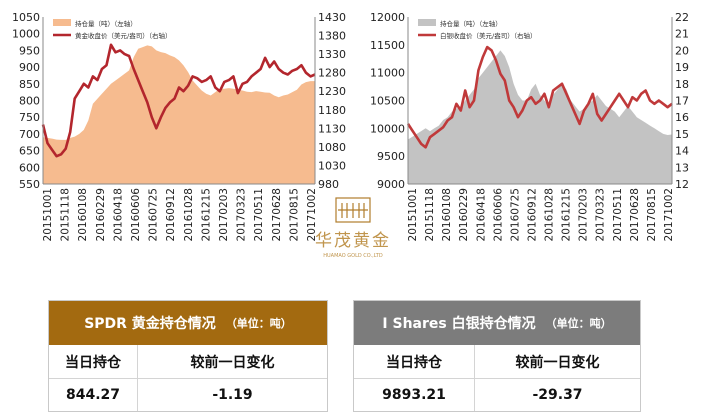 The width and height of the screenshot is (708, 418). I want to click on gold-left-tick-label: 950, so click(29, 50).